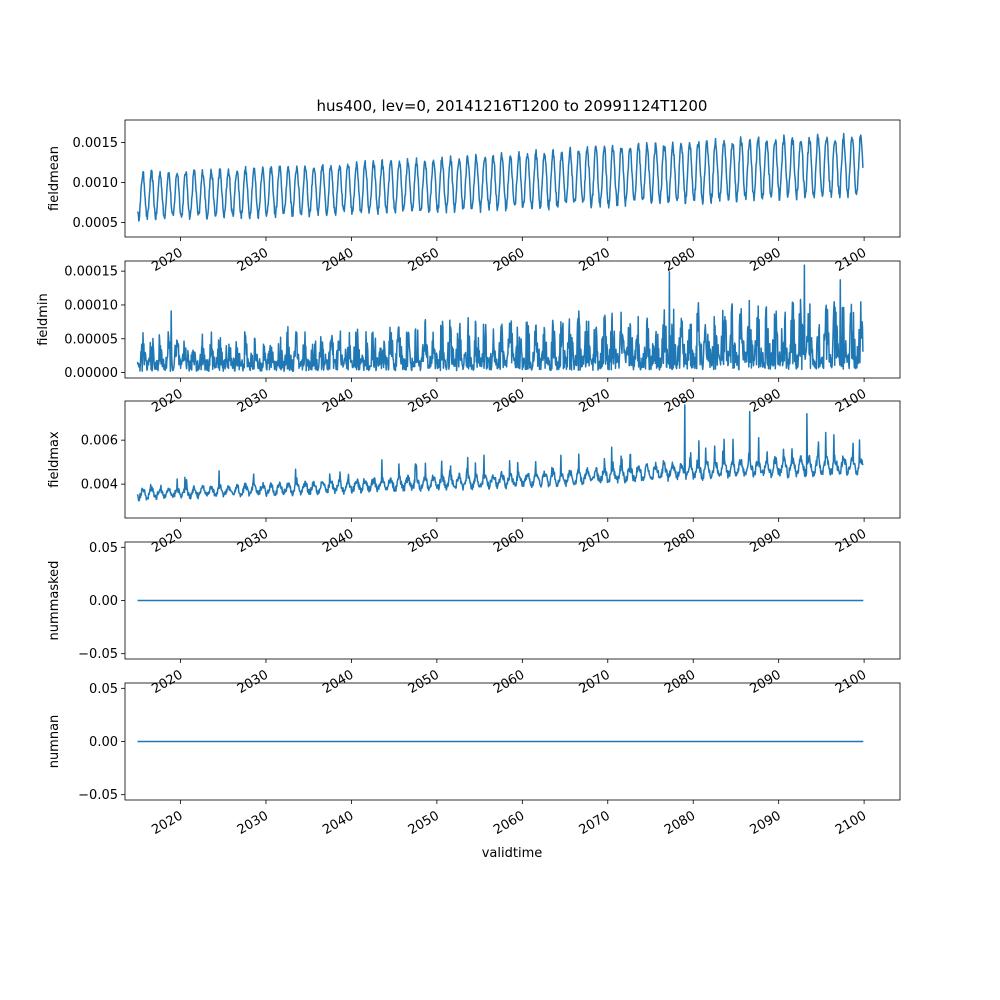  Describe the element at coordinates (99, 441) in the screenshot. I see `y-tick-label: 0.006` at that location.